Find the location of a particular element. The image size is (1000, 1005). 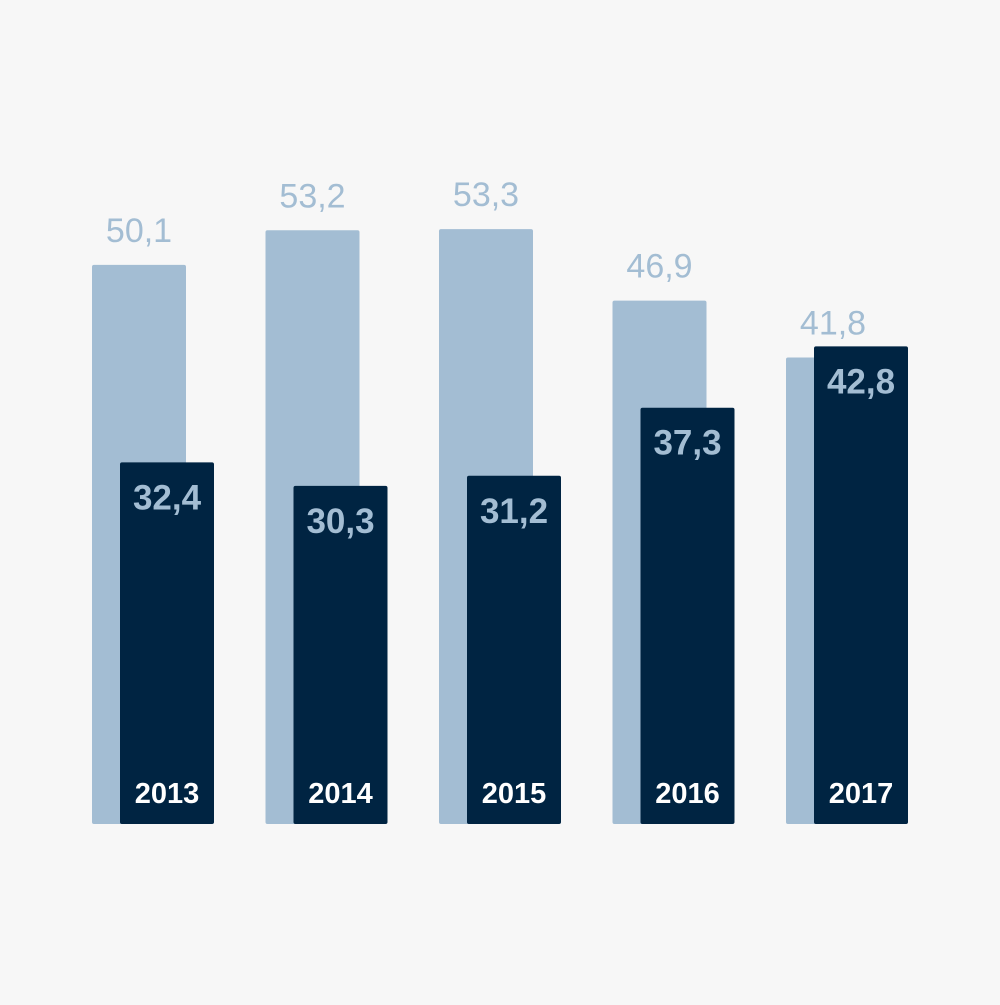

value-label-front-2017: 42,8 is located at coordinates (861, 381).